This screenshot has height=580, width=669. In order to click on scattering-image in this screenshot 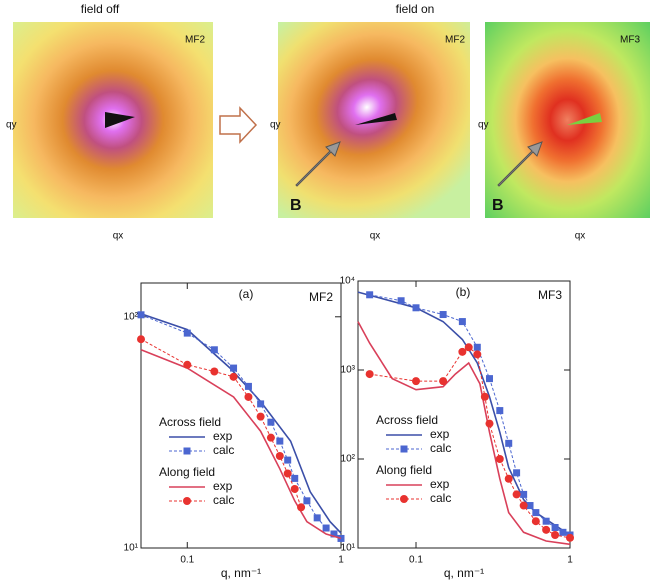, I will do `click(567, 120)`.